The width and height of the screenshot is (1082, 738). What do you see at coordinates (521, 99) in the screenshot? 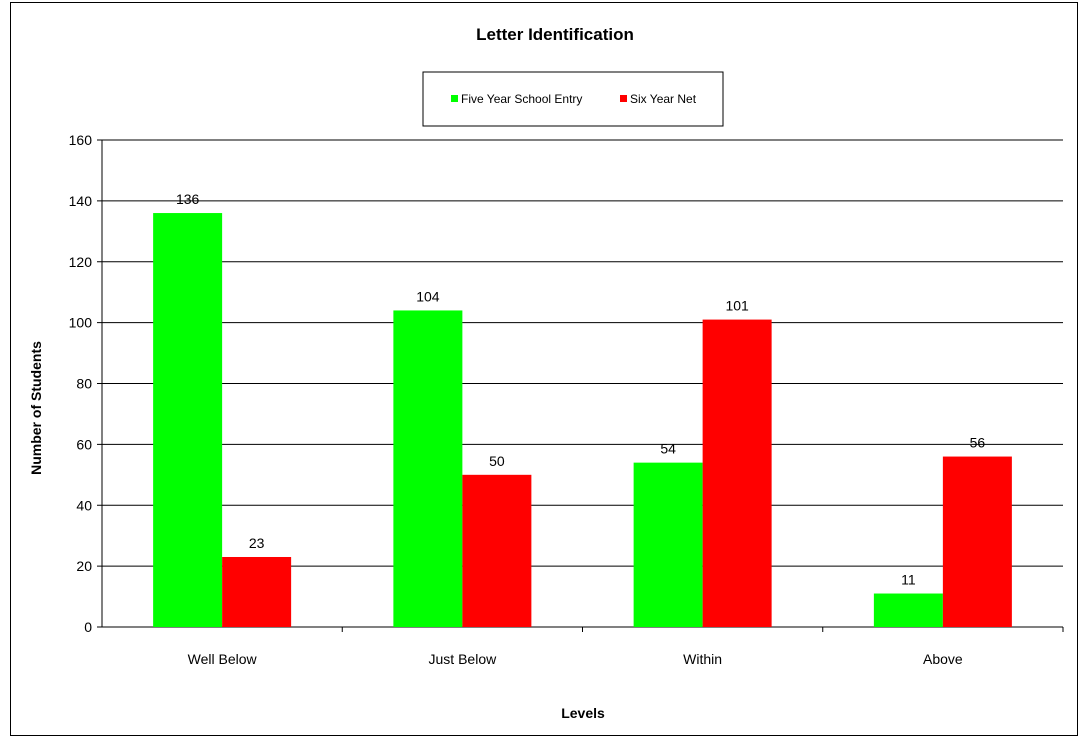
I see `legend-label-five-year: Five Year School Entry` at bounding box center [521, 99].